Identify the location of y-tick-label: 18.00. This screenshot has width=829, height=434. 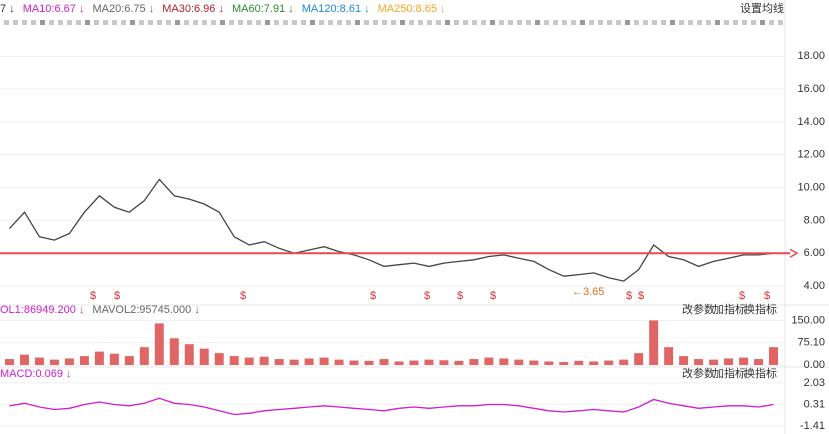
(811, 56).